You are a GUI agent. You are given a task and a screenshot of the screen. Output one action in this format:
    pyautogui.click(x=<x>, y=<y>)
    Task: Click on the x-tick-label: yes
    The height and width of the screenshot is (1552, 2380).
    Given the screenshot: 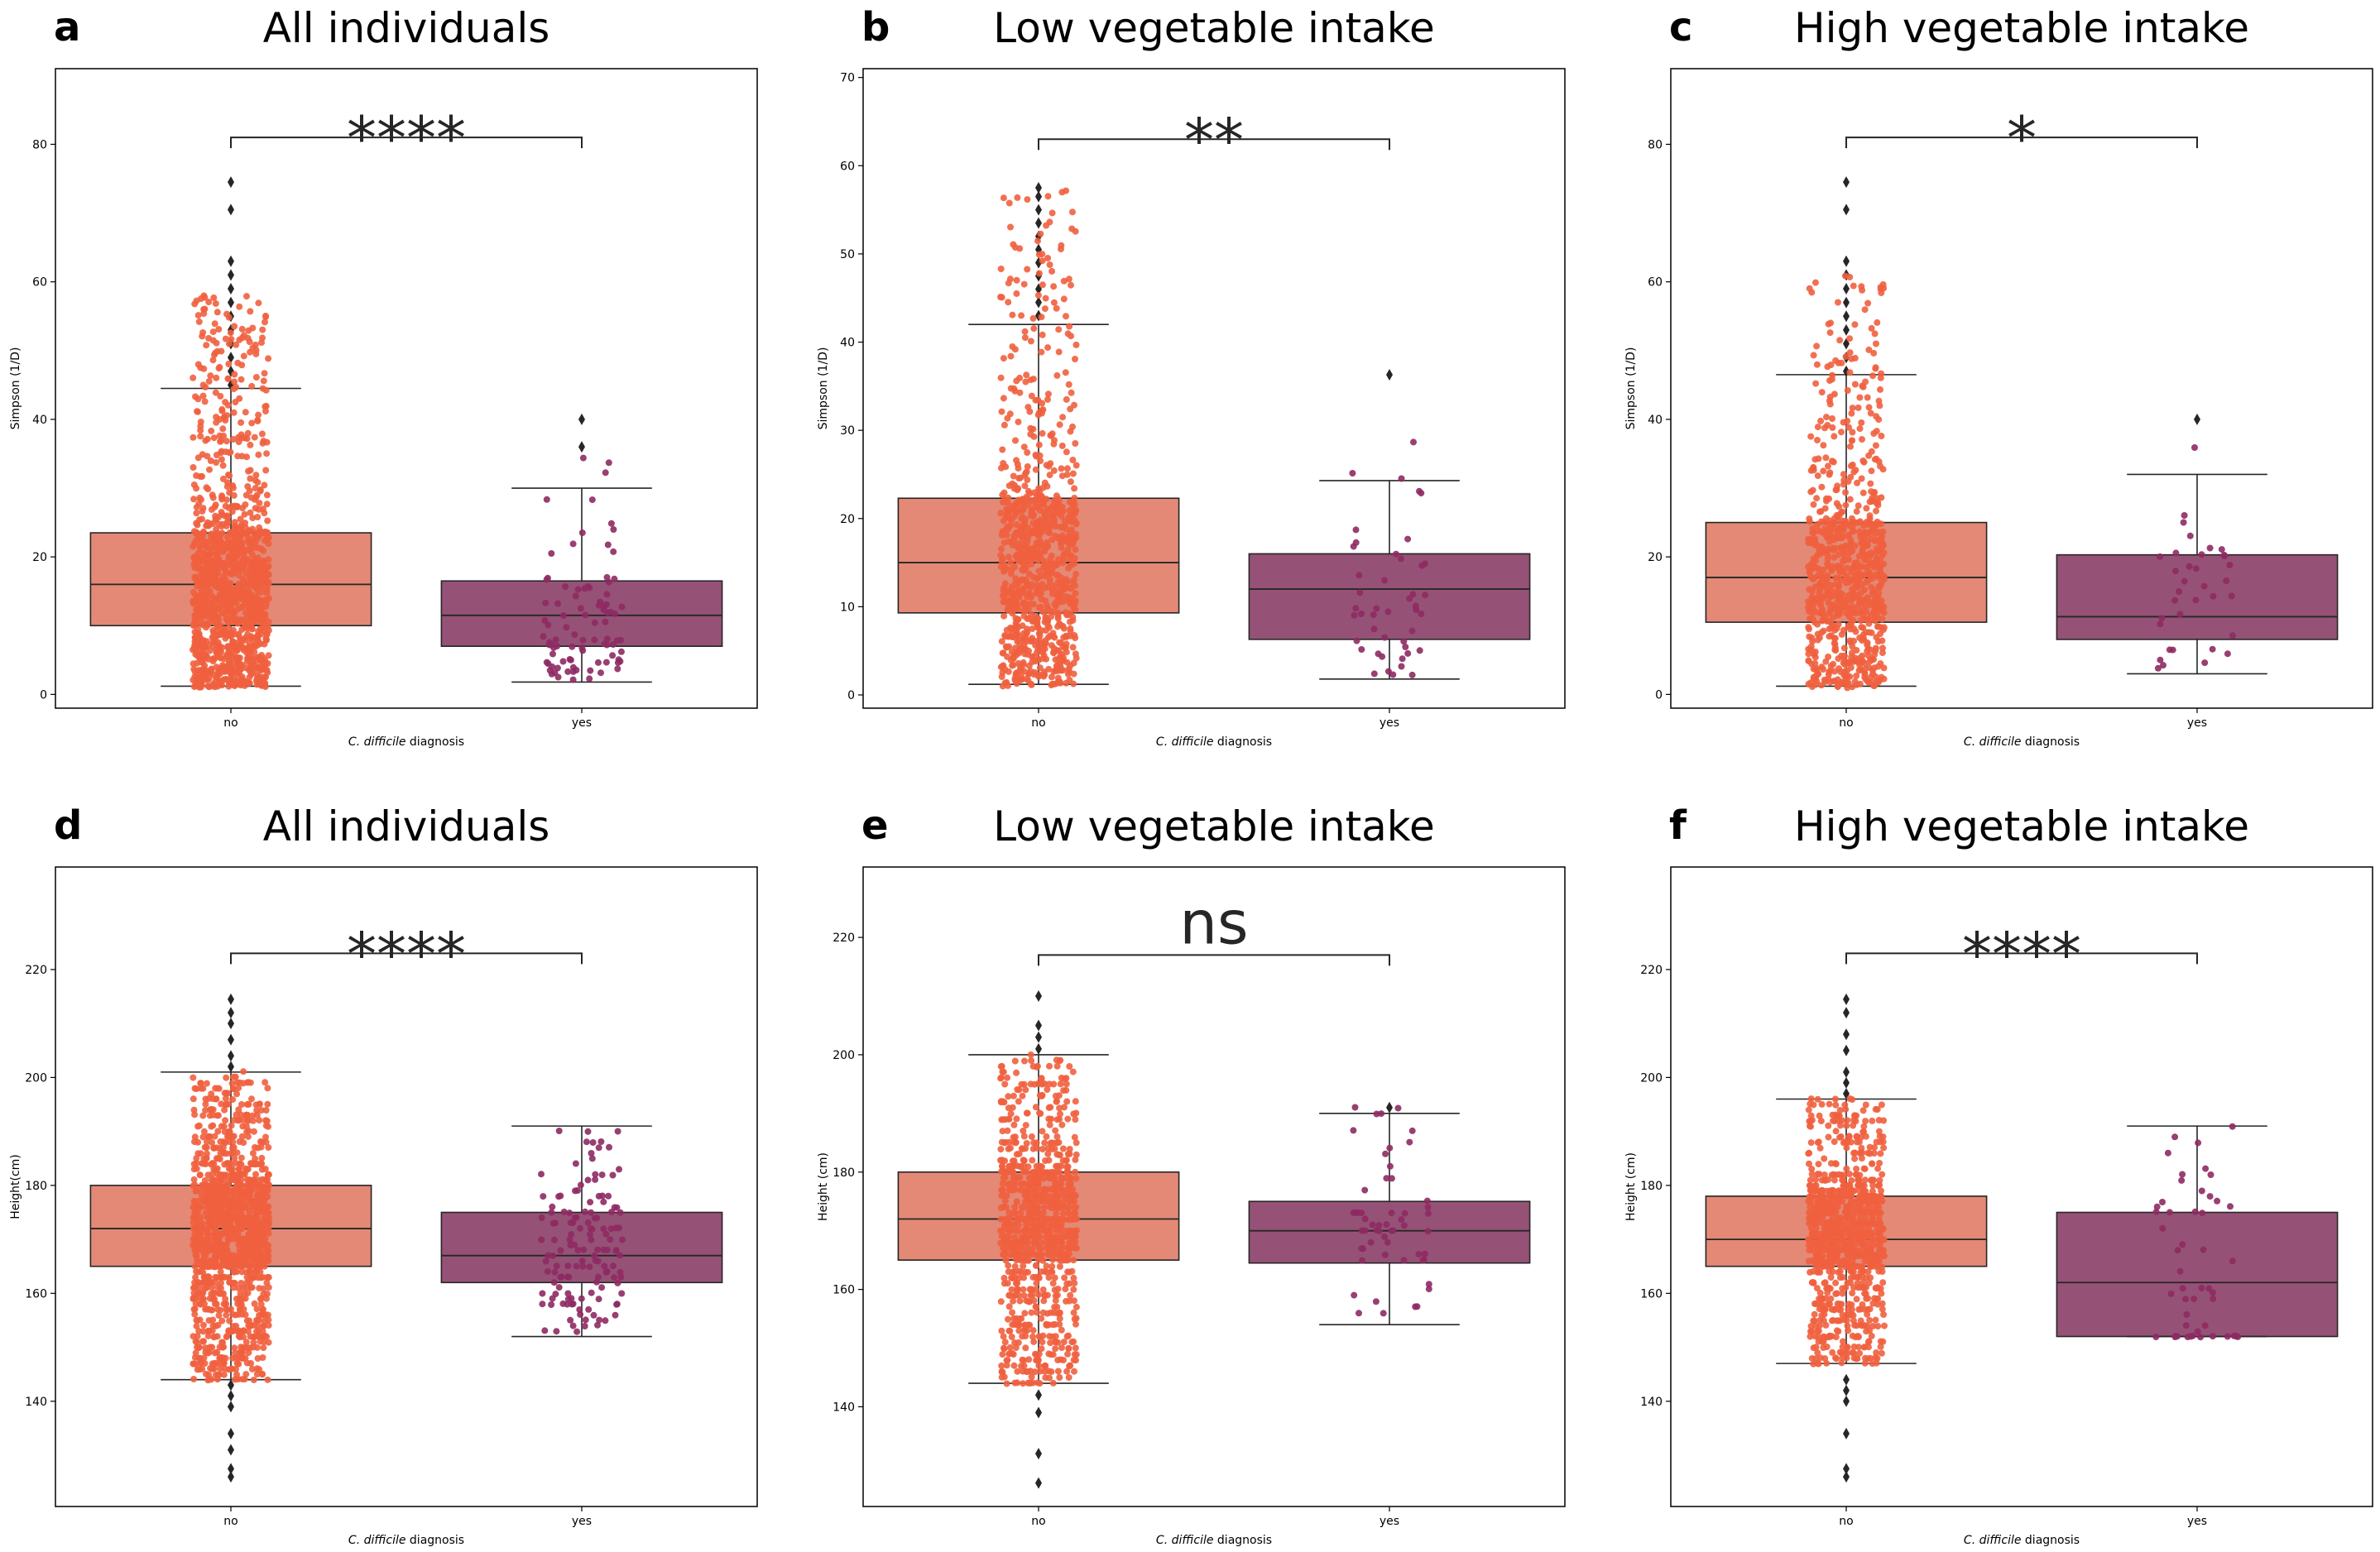 What is the action you would take?
    pyautogui.click(x=1389, y=723)
    